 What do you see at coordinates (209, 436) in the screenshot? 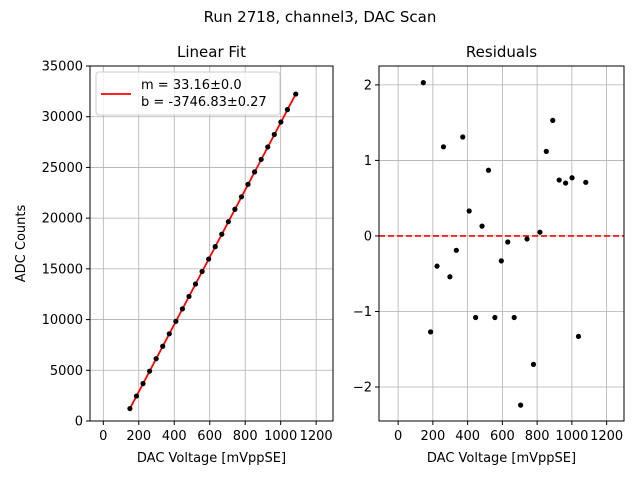
I see `linear-fit-xtick-label: 600` at bounding box center [209, 436].